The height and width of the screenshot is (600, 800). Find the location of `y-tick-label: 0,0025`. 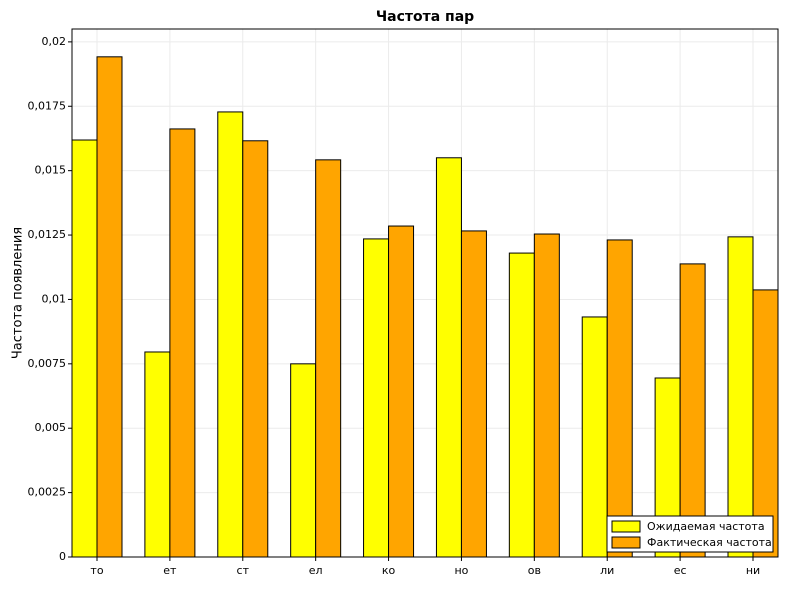

y-tick-label: 0,0025 is located at coordinates (47, 492).